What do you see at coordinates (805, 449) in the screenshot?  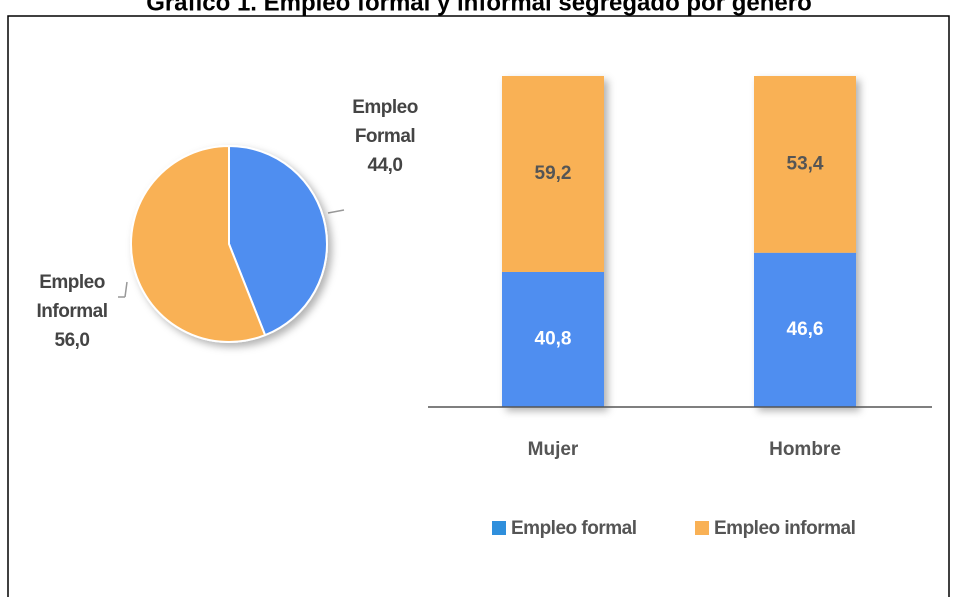 I see `x-tick-label: Hombre` at bounding box center [805, 449].